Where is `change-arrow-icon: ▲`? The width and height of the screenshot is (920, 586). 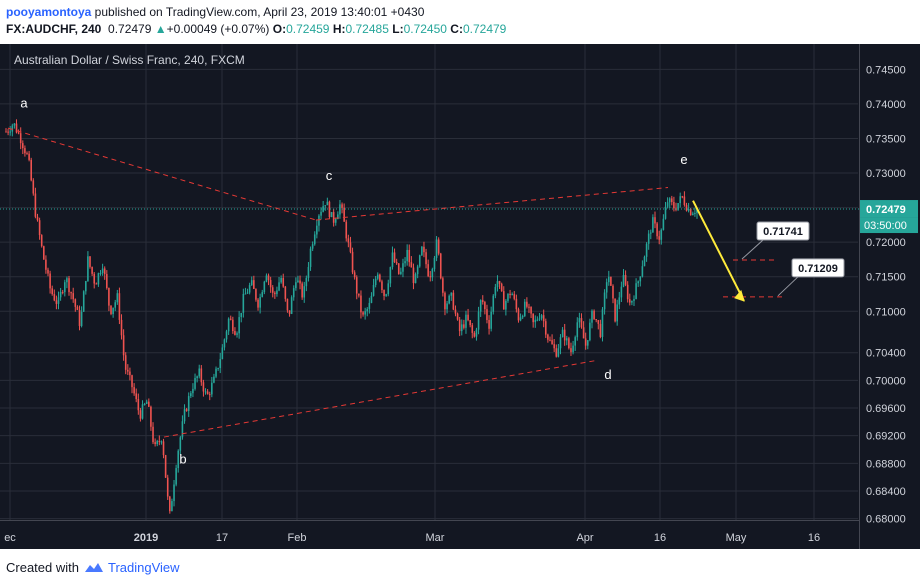 change-arrow-icon: ▲ is located at coordinates (160, 29).